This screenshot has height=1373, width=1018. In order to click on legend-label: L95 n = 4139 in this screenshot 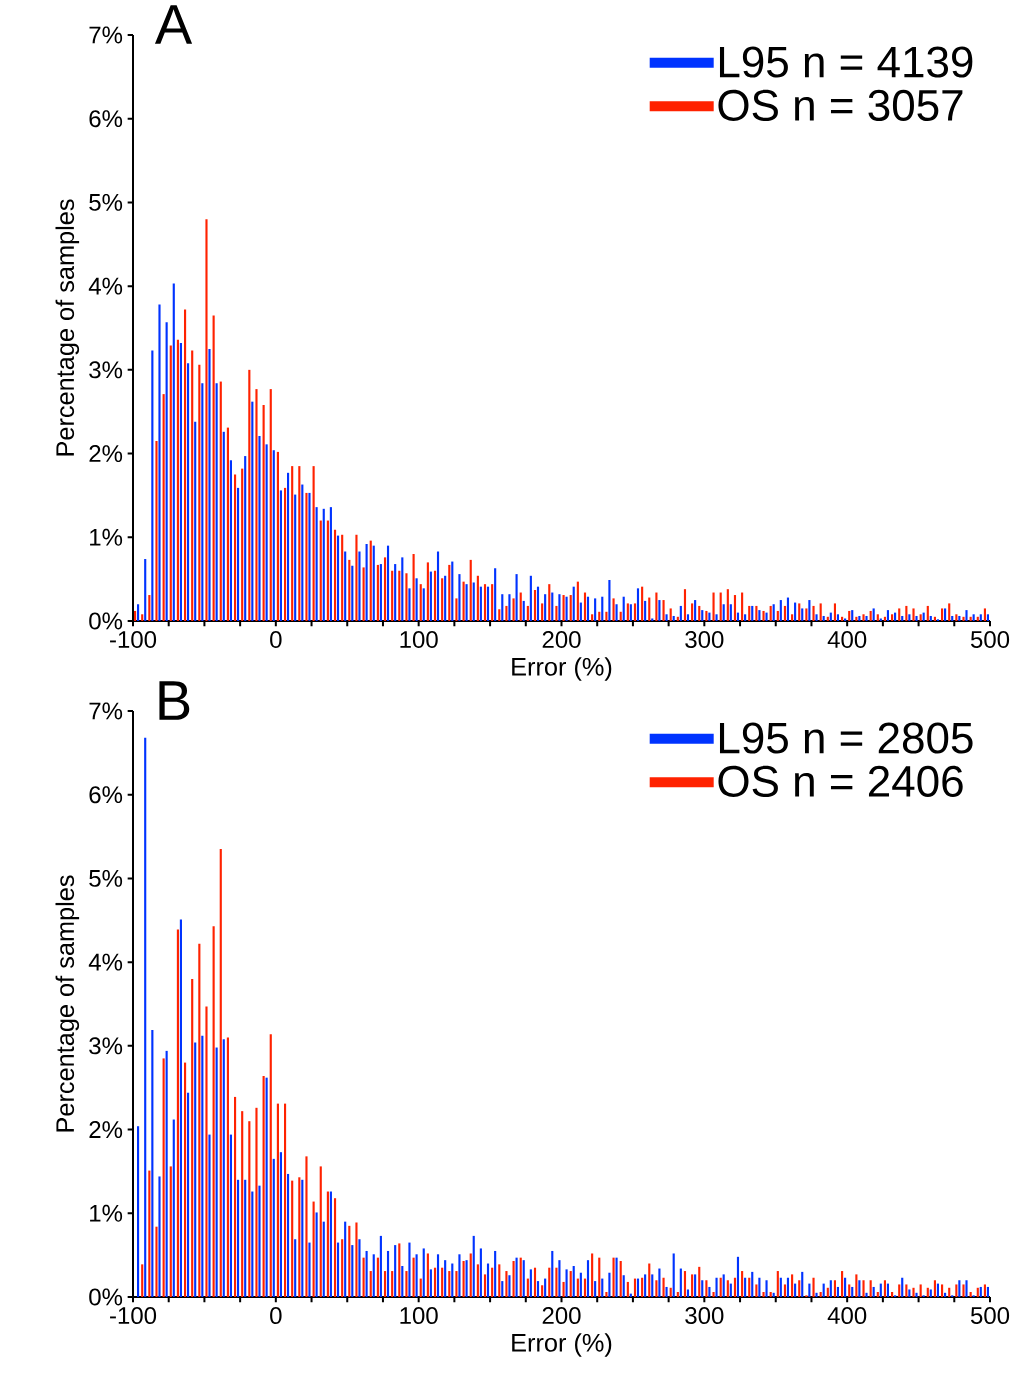, I will do `click(846, 62)`.